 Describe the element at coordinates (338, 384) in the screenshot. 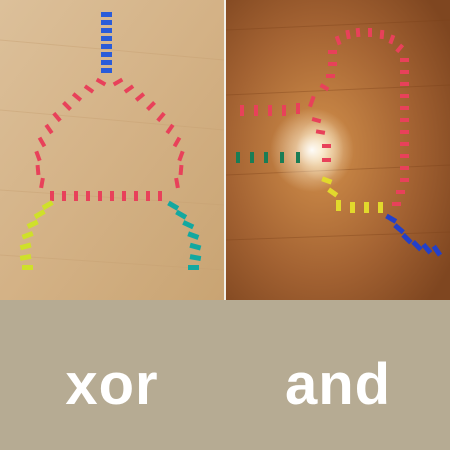

I see `and-label: and` at that location.